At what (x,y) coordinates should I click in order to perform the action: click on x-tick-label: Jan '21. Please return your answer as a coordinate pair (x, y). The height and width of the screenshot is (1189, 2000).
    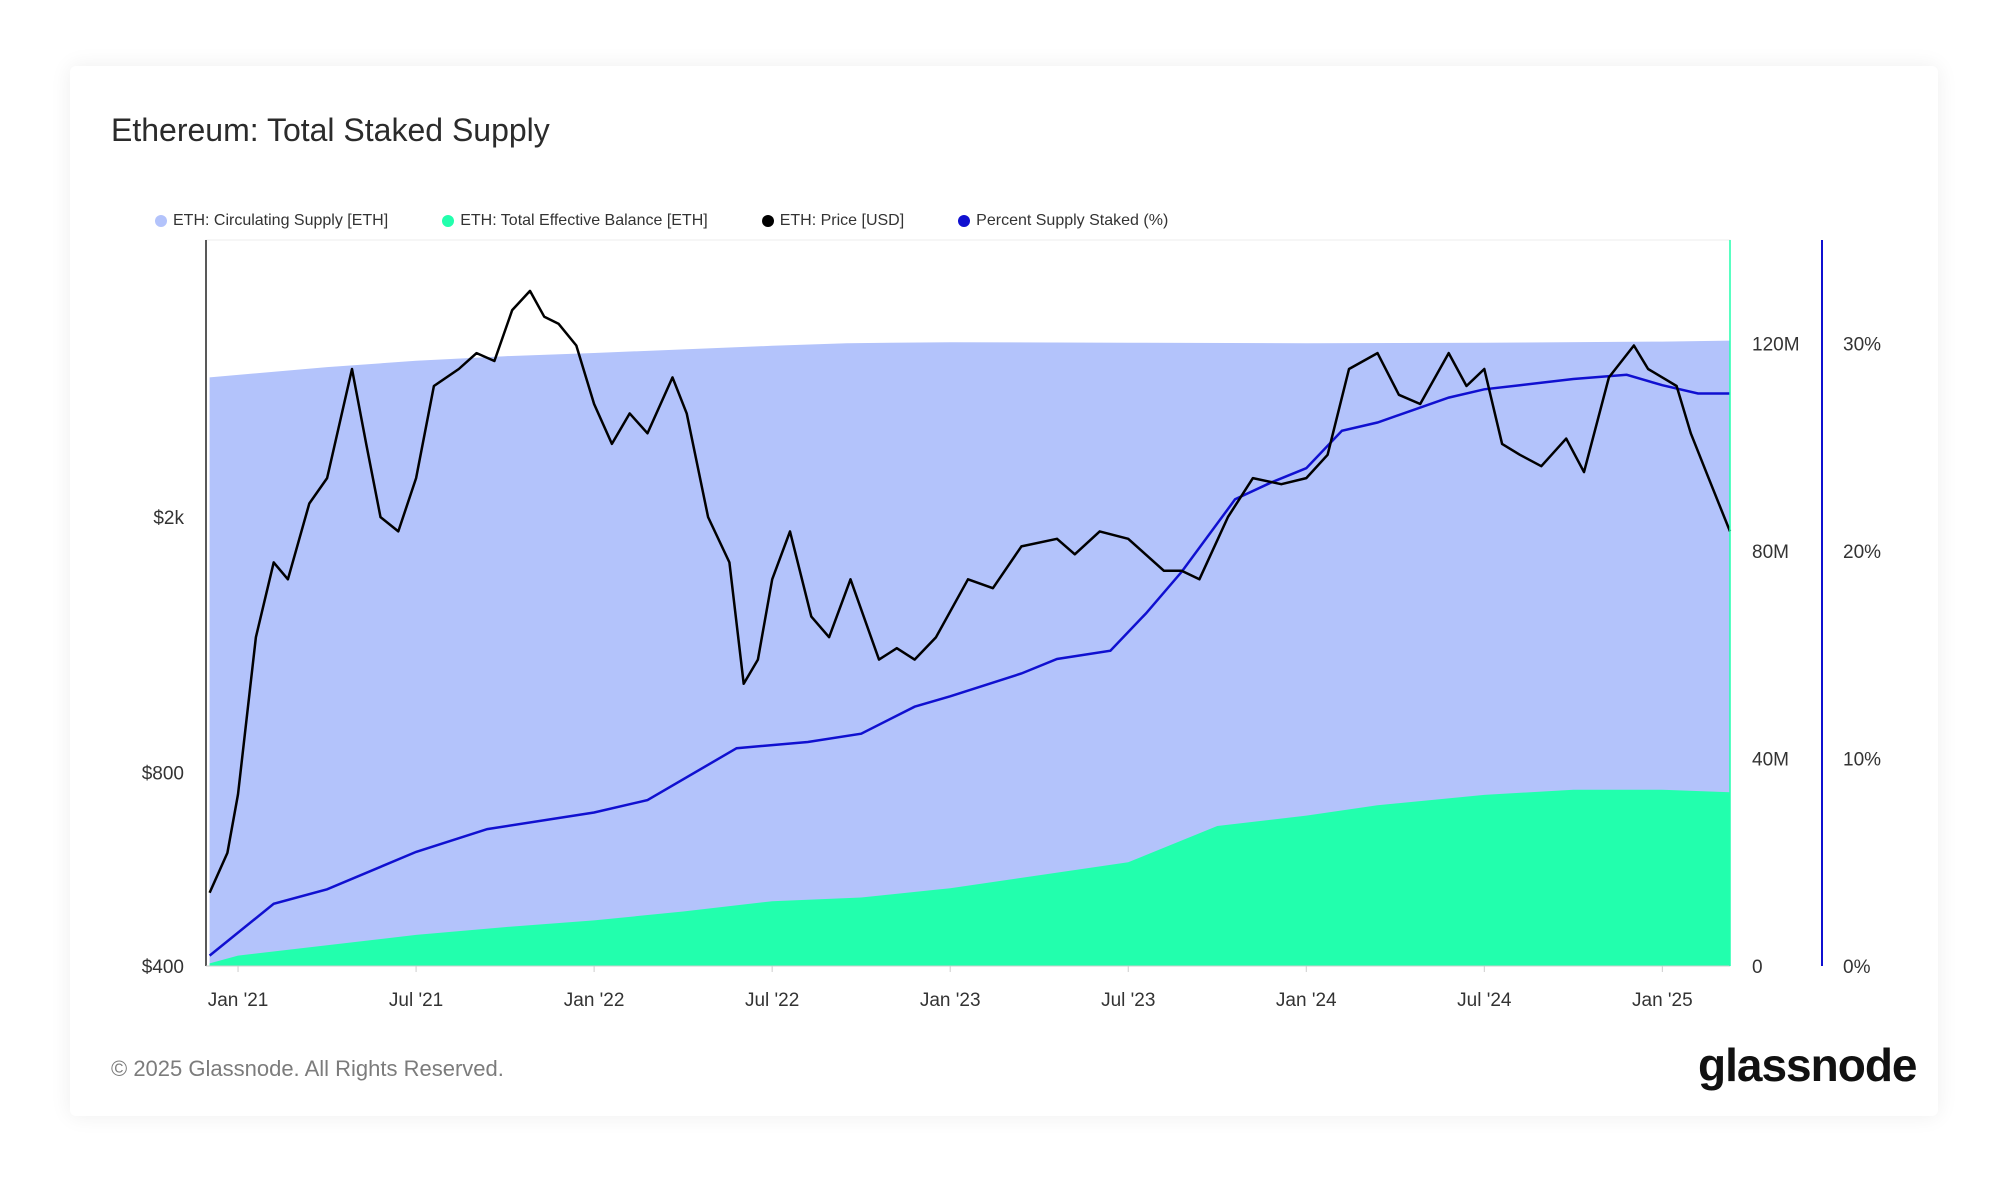
    Looking at the image, I should click on (238, 1000).